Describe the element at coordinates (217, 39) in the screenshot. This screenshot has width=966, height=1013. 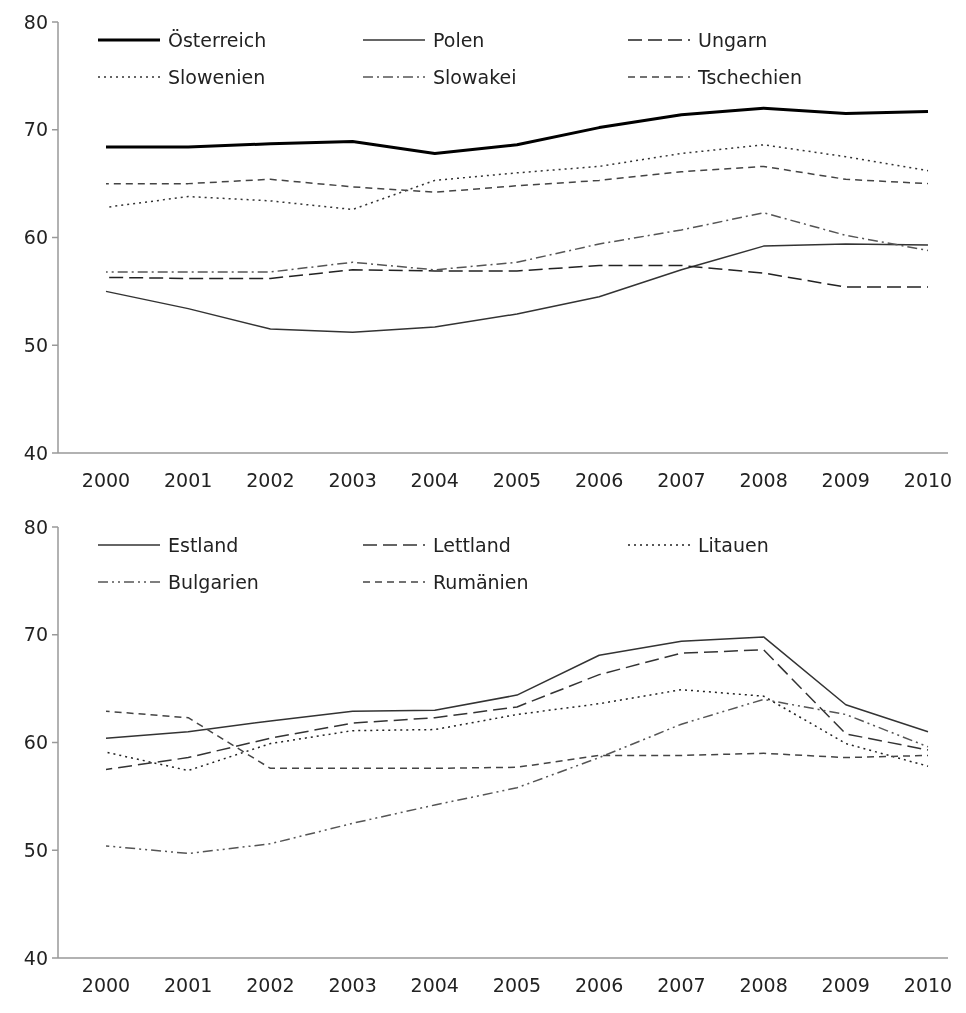
I see `legend-label: Österreich` at that location.